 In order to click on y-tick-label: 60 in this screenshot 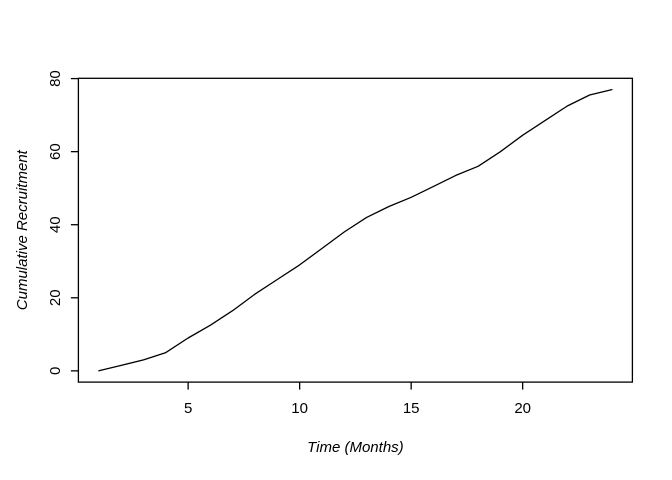, I will do `click(55, 151)`.